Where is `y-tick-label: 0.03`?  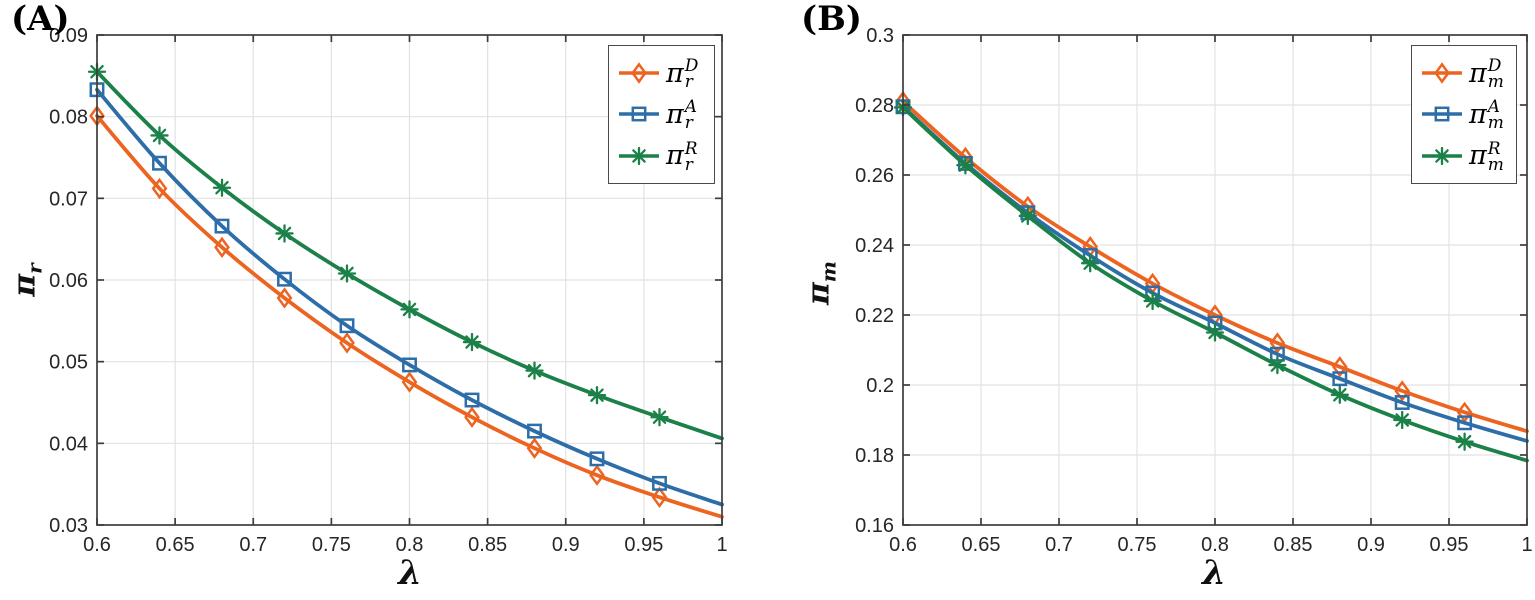
y-tick-label: 0.03 is located at coordinates (68, 526).